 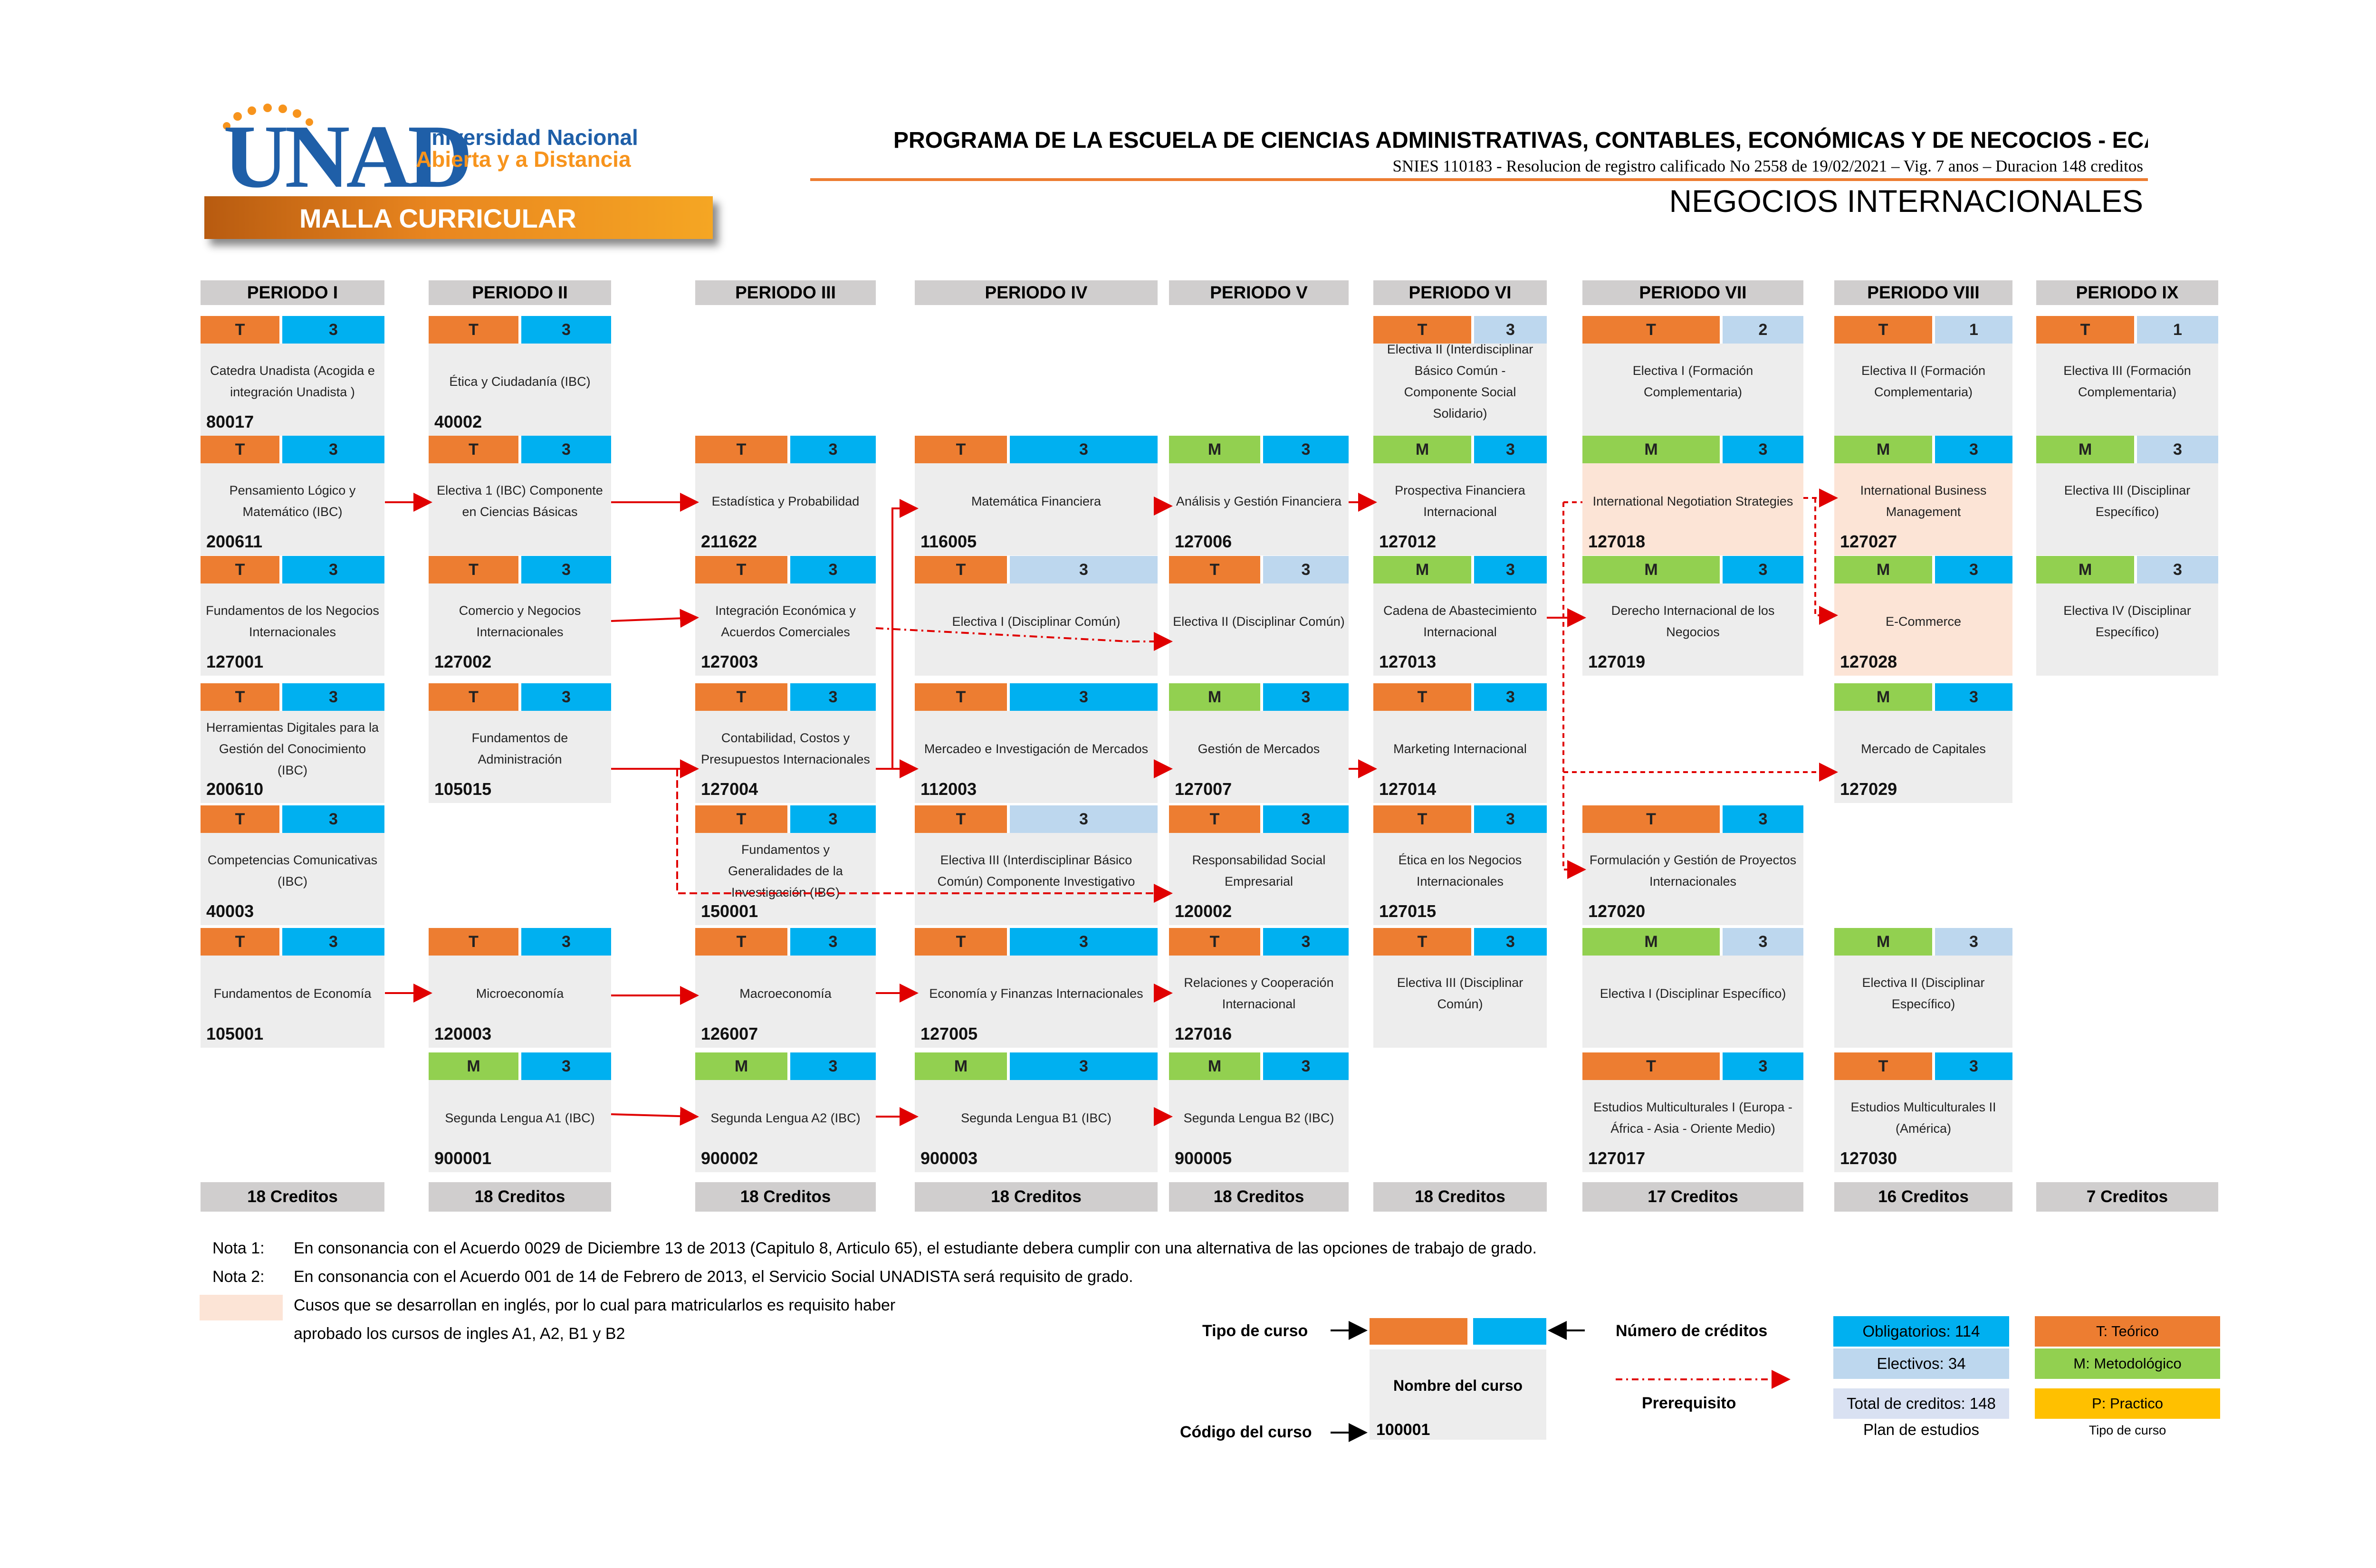 I want to click on course-body: Fundamentos de Administración 105015, so click(x=520, y=757).